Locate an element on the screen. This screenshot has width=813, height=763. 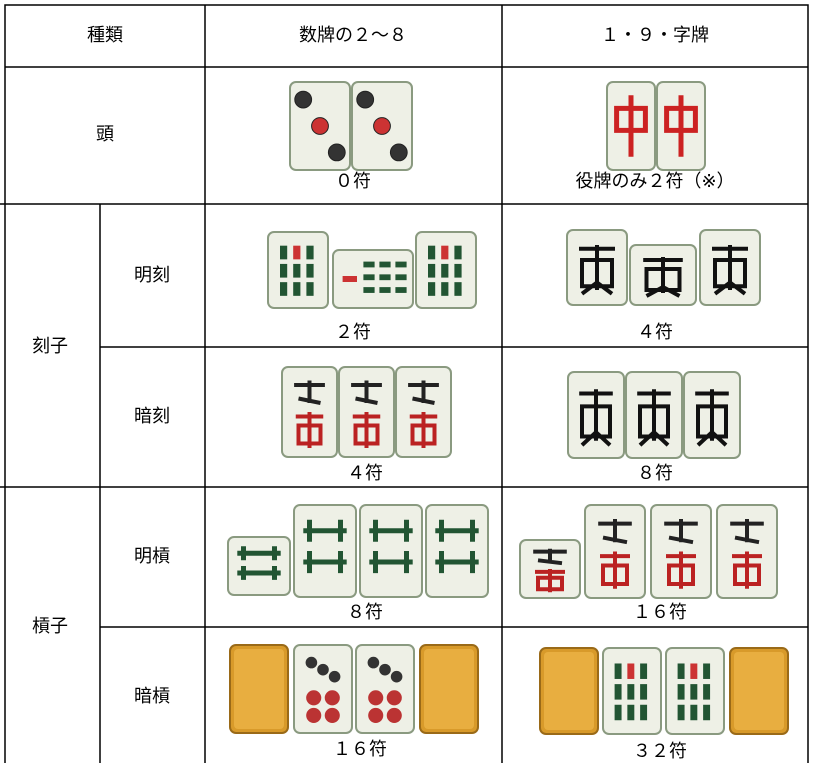
row-label: 明槓 is located at coordinates (152, 556).